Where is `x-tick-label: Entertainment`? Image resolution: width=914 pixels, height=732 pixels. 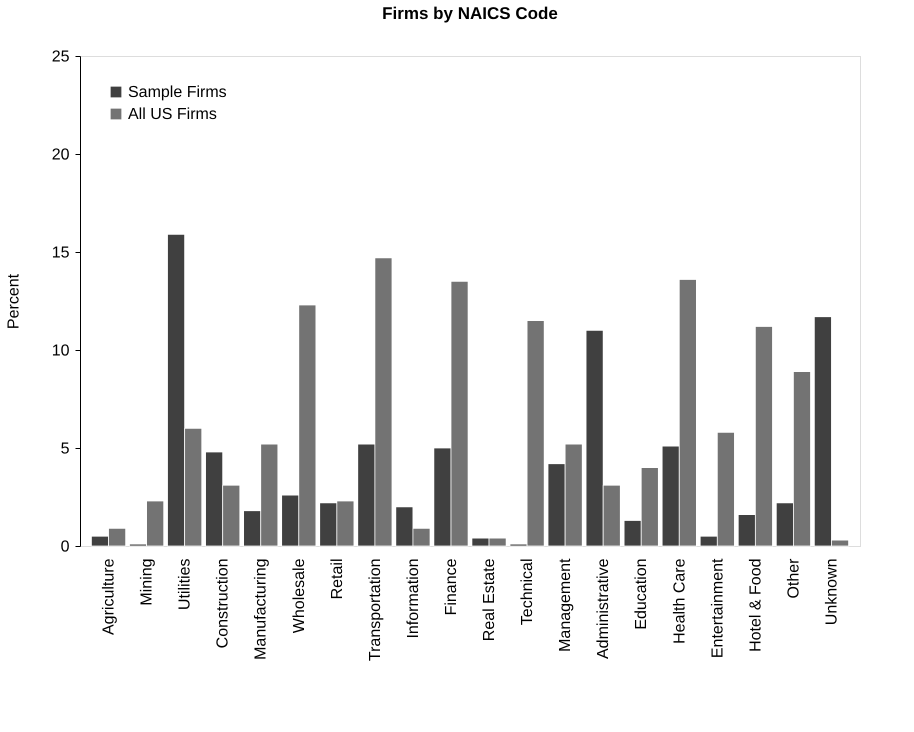 x-tick-label: Entertainment is located at coordinates (717, 608).